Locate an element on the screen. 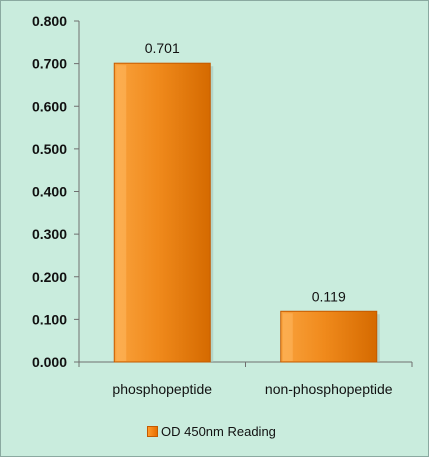  y-tick-label: 0.300 is located at coordinates (49, 234).